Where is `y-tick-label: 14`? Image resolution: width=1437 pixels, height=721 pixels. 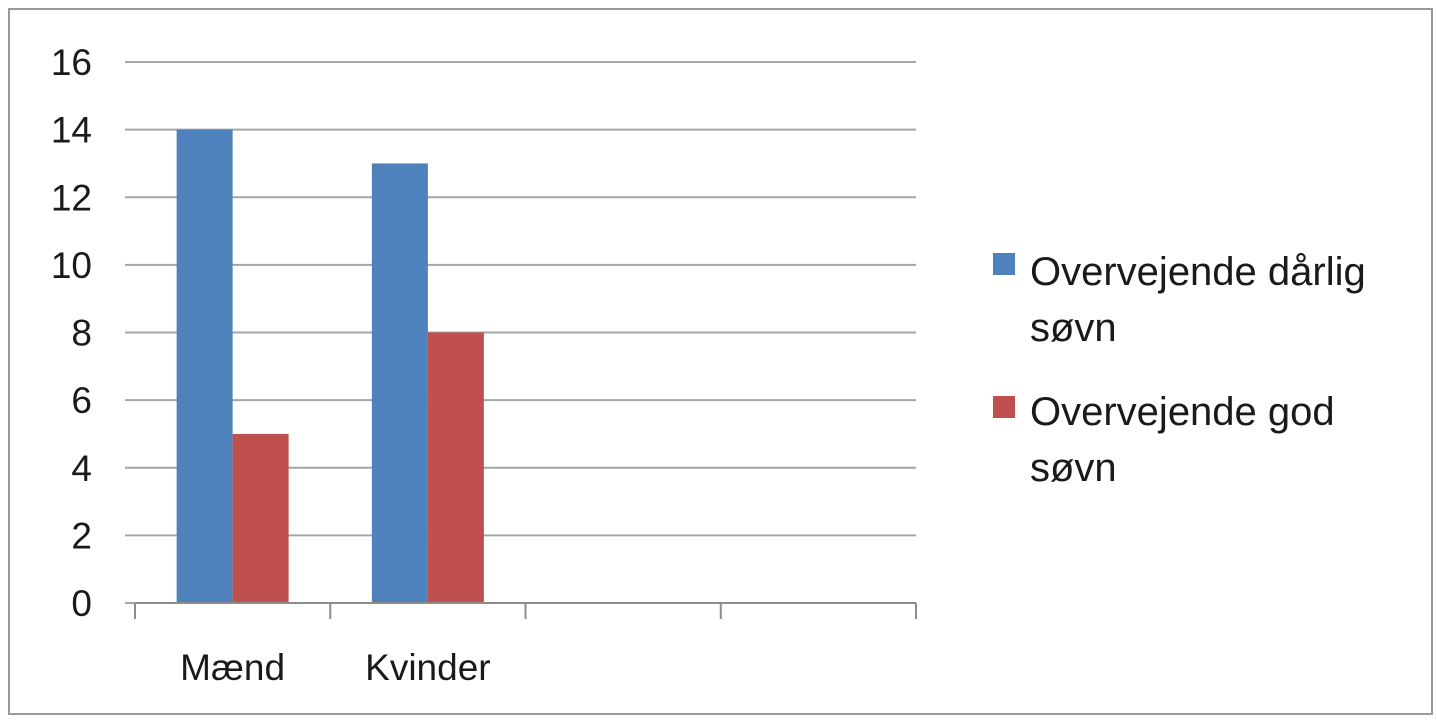
y-tick-label: 14 is located at coordinates (71, 130).